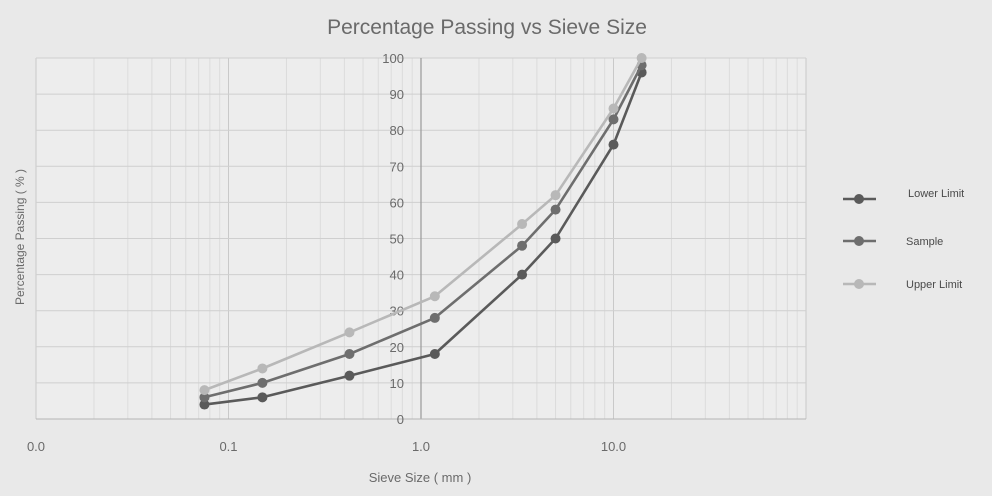 The height and width of the screenshot is (496, 992). Describe the element at coordinates (397, 347) in the screenshot. I see `y-tick-label: 20` at that location.